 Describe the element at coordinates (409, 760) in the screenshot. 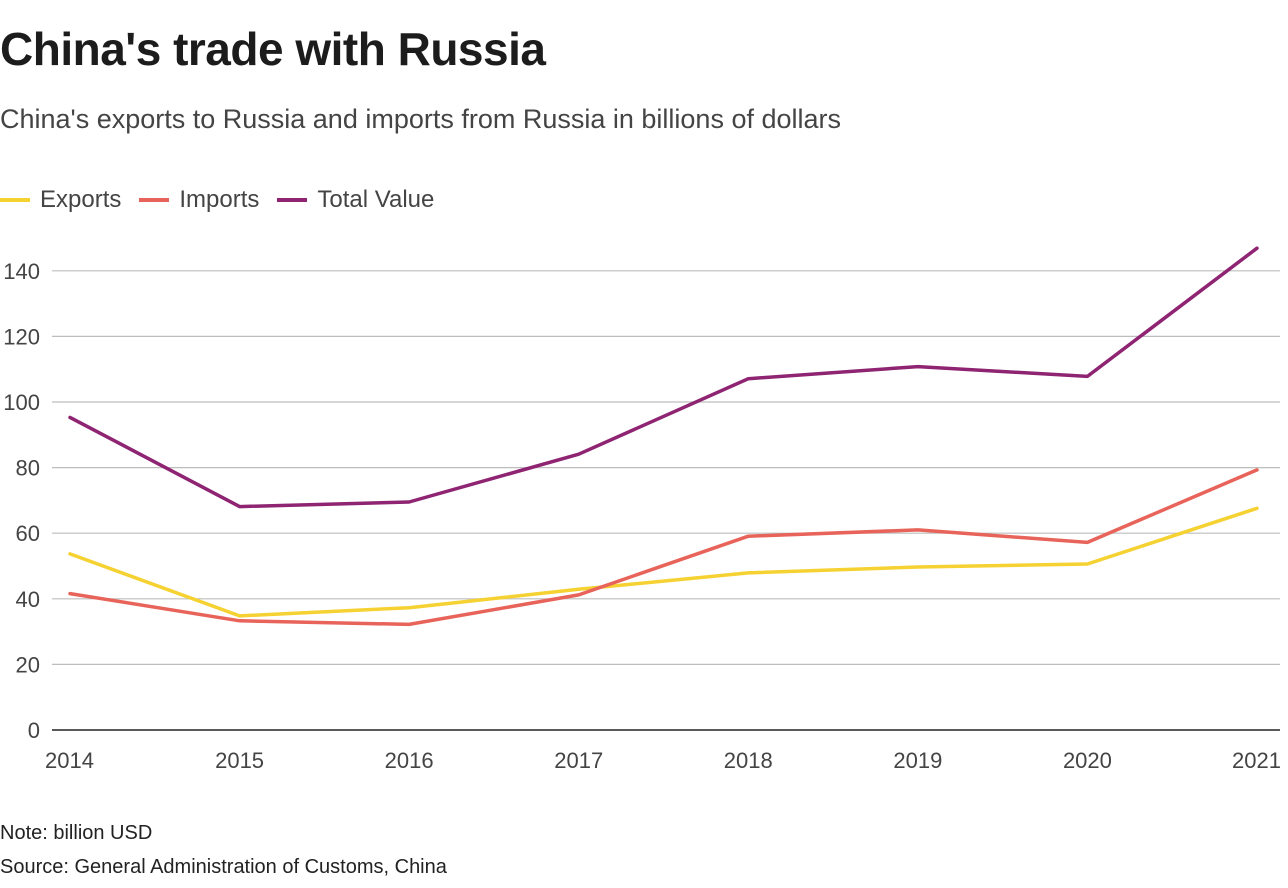

I see `x-tick-label-2016: 2016` at that location.